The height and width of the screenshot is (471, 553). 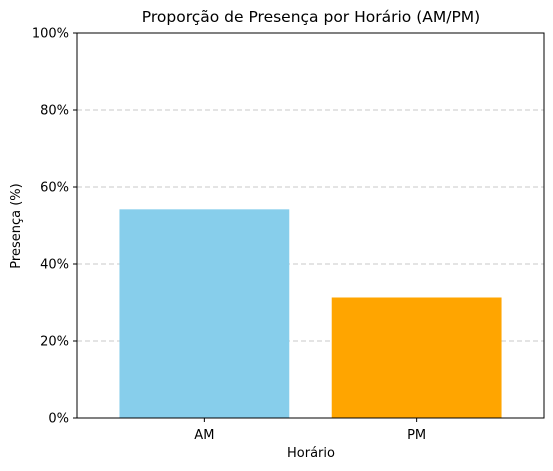 I want to click on y-tick-label: 40%, so click(x=54, y=265).